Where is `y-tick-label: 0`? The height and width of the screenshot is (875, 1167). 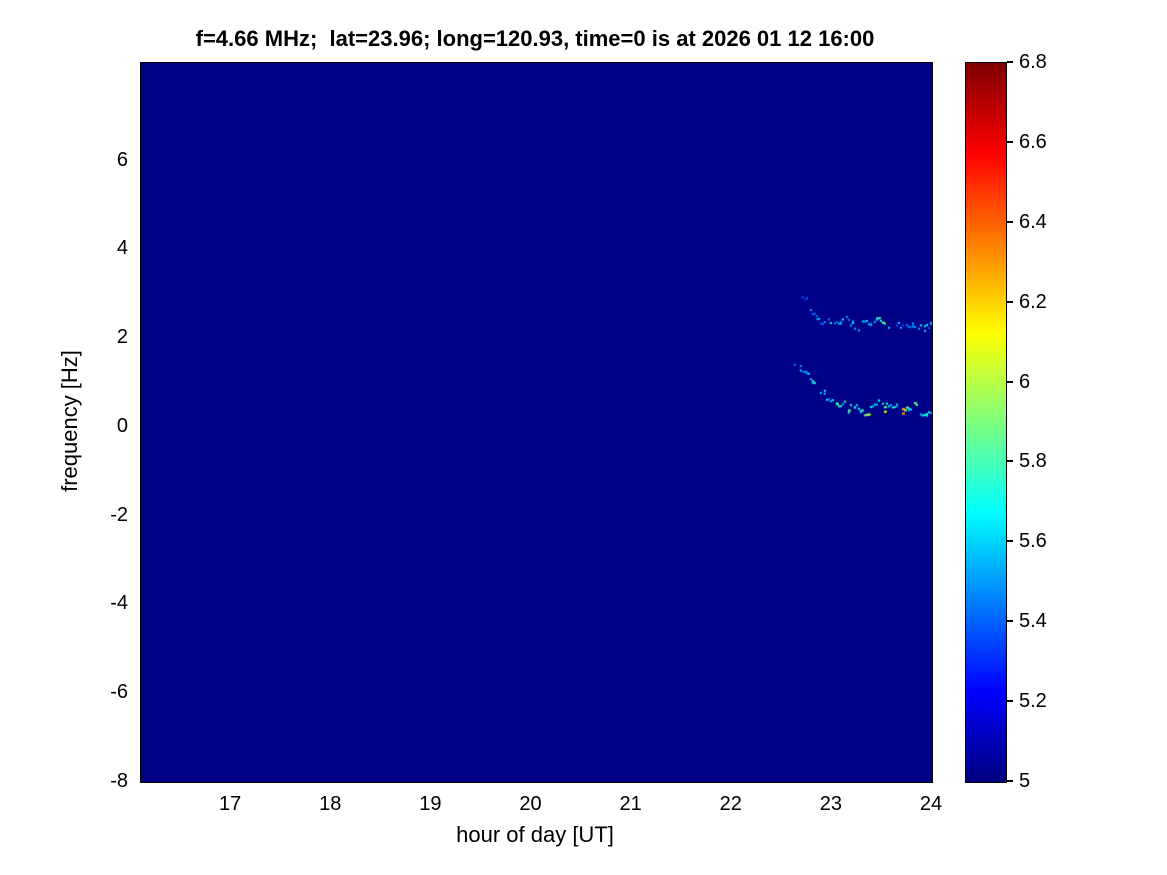
y-tick-label: 0 is located at coordinates (122, 425).